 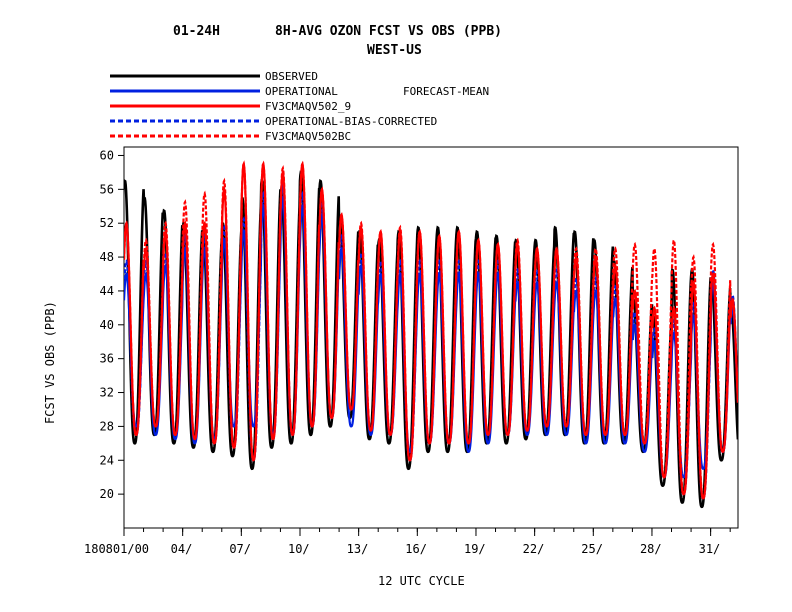 I want to click on y-tick-label-1: 24, so click(x=107, y=460).